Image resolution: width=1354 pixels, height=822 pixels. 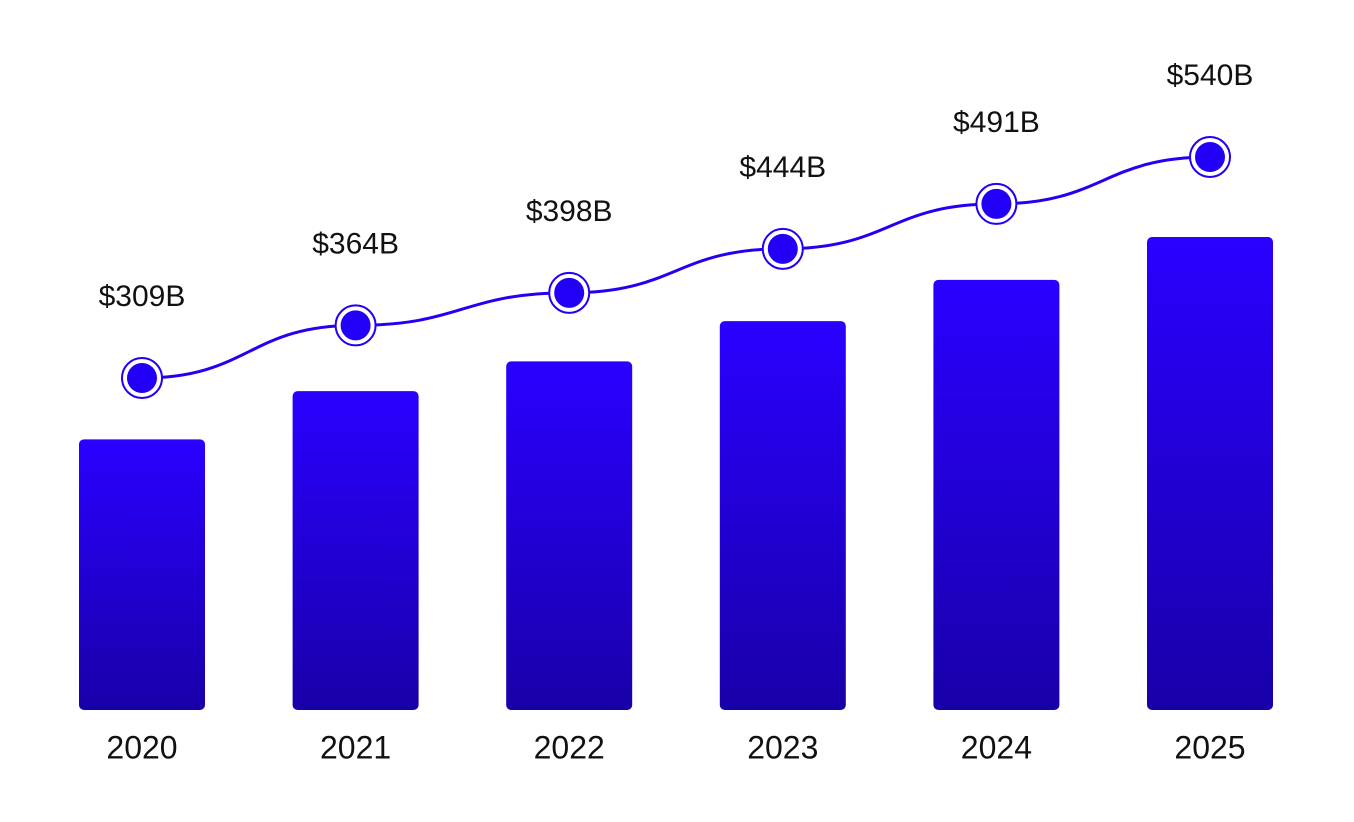 I want to click on x-tick-label: 2022, so click(x=569, y=747).